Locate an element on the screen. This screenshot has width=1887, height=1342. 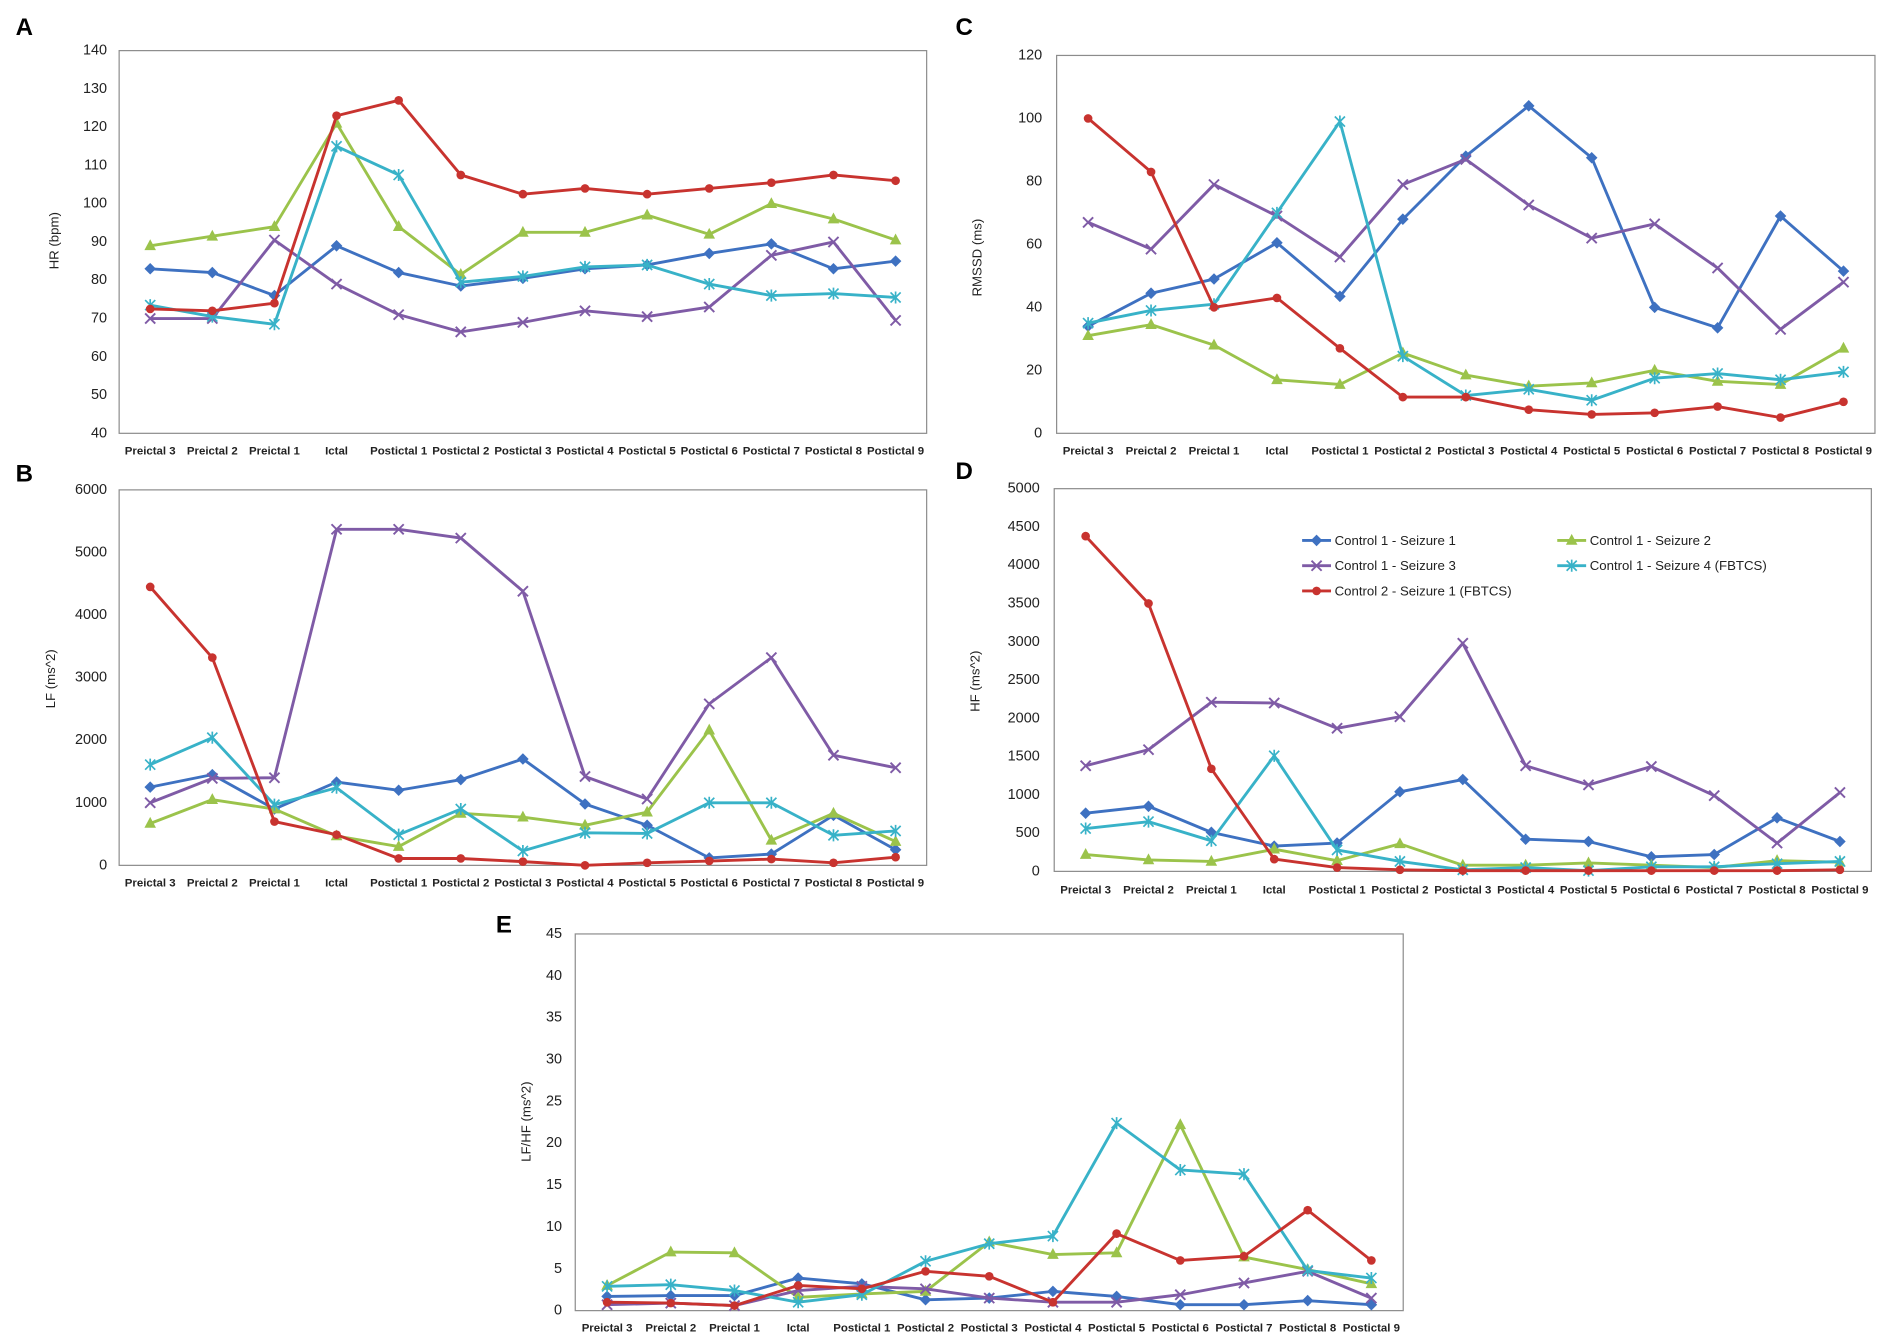
legend-item-4-marker is located at coordinates (1572, 565).